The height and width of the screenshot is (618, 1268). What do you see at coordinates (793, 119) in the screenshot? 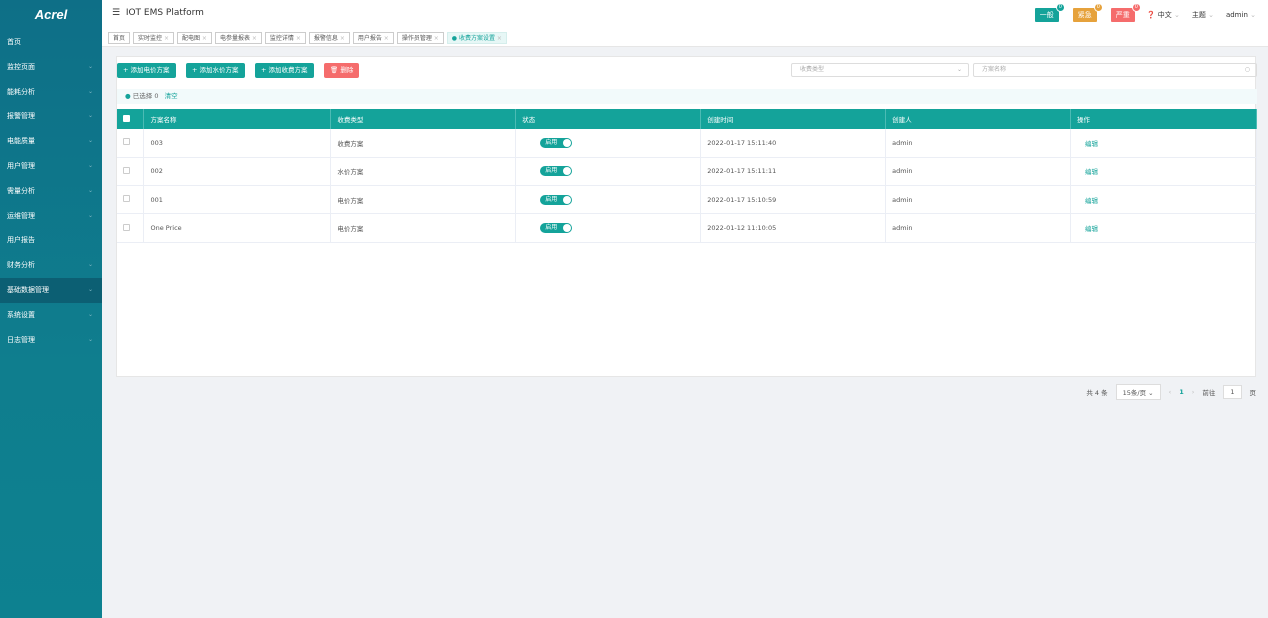
I see `column-header: 创建时间` at bounding box center [793, 119].